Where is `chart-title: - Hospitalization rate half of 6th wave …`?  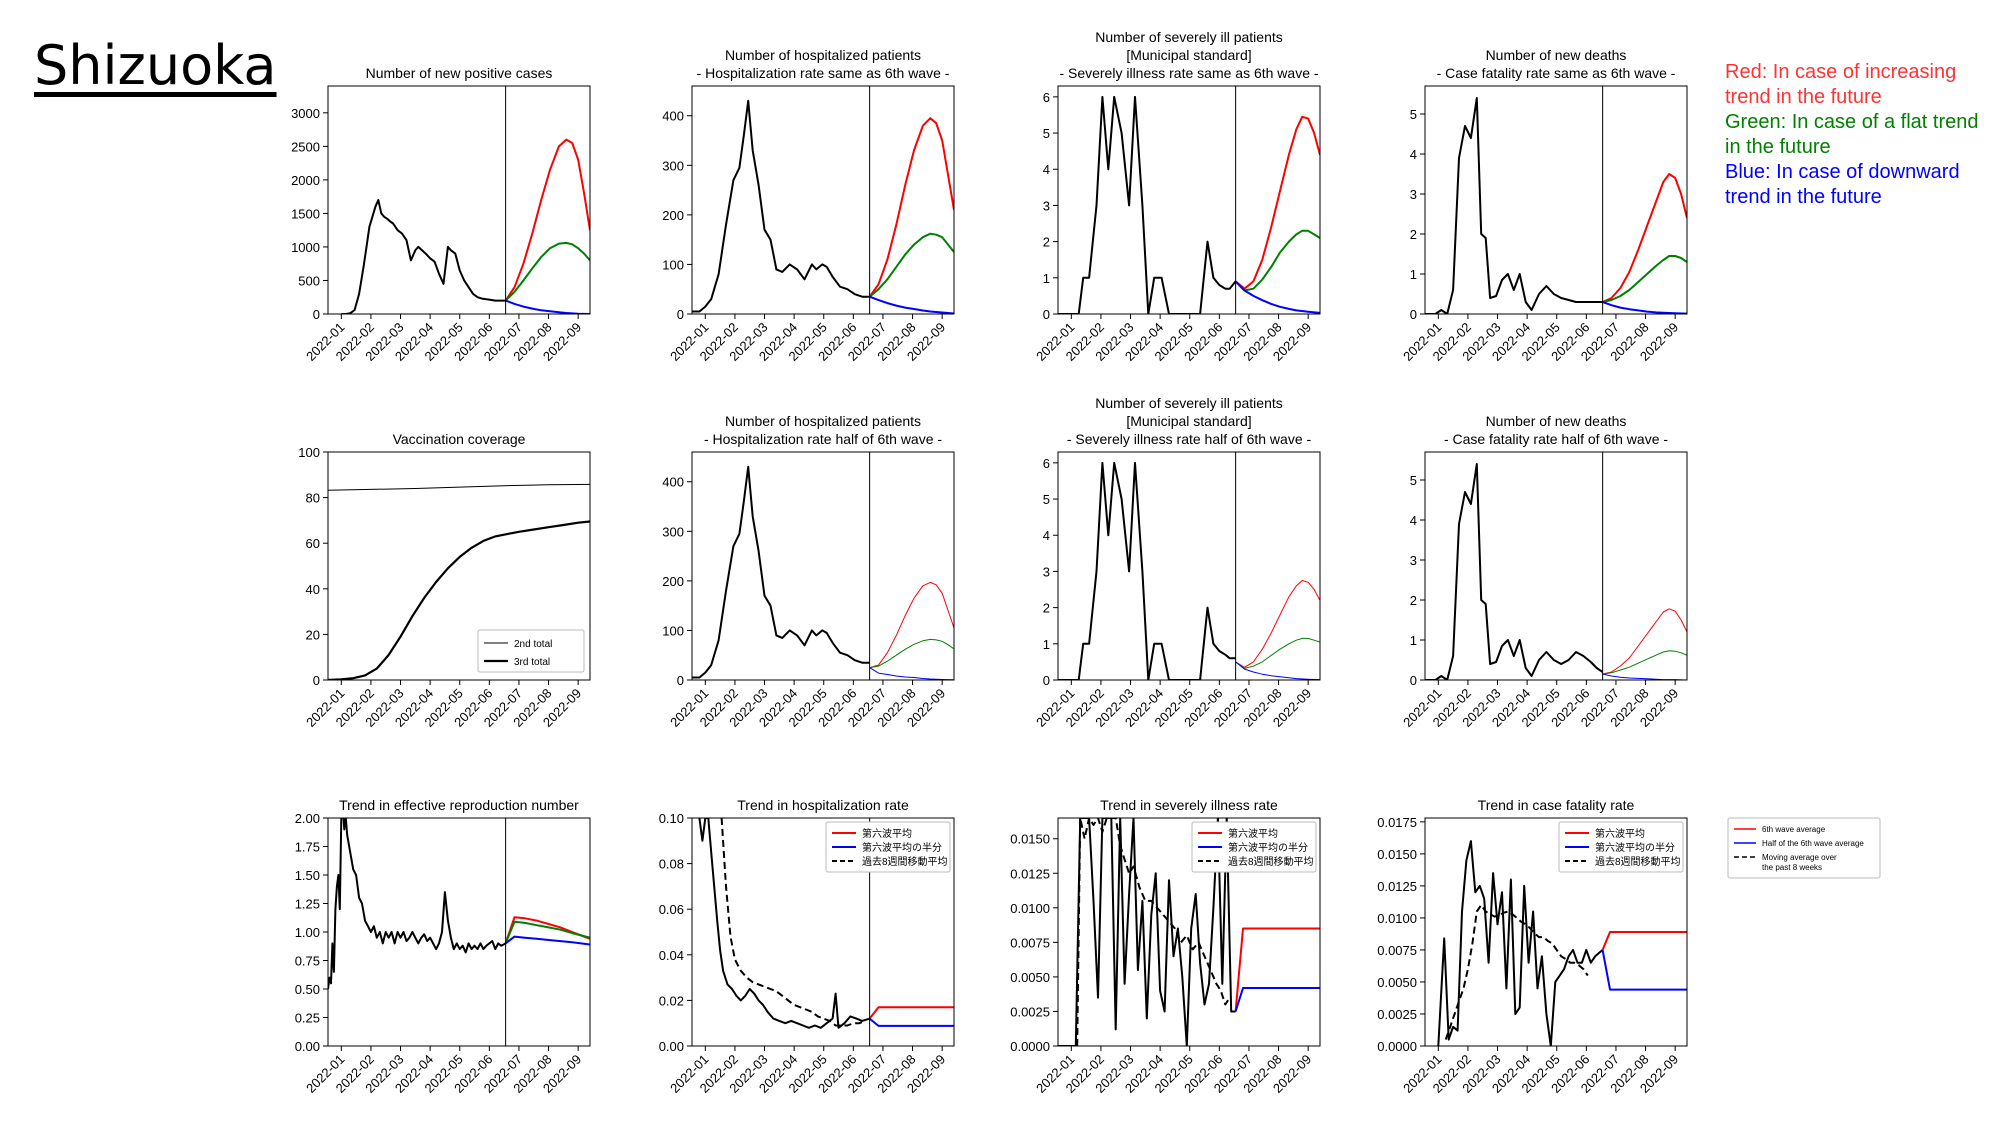
chart-title: - Hospitalization rate half of 6th wave … is located at coordinates (823, 439).